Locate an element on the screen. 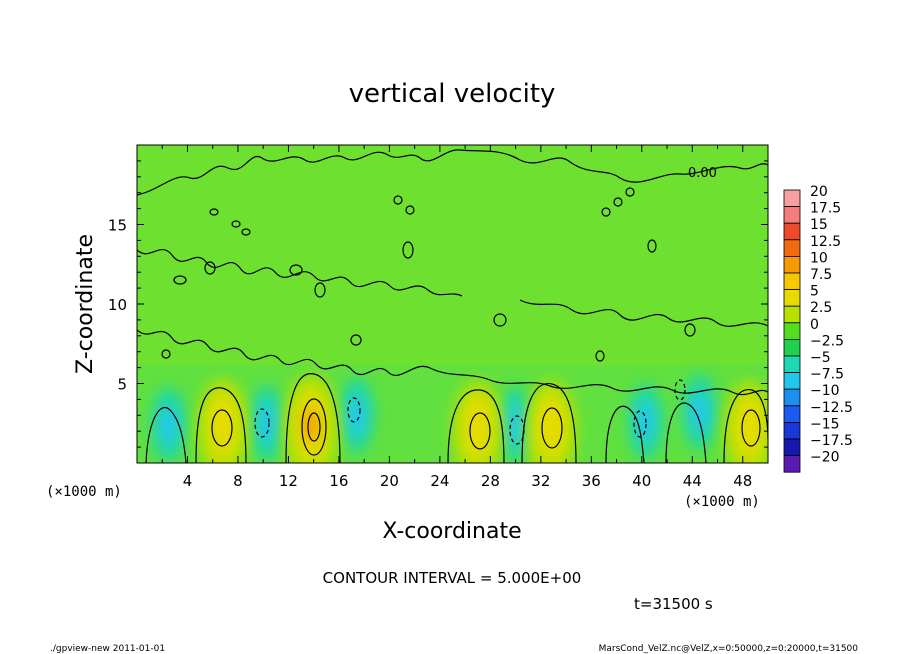 This screenshot has height=654, width=904. colorbar-level-label: 7.5 is located at coordinates (821, 275).